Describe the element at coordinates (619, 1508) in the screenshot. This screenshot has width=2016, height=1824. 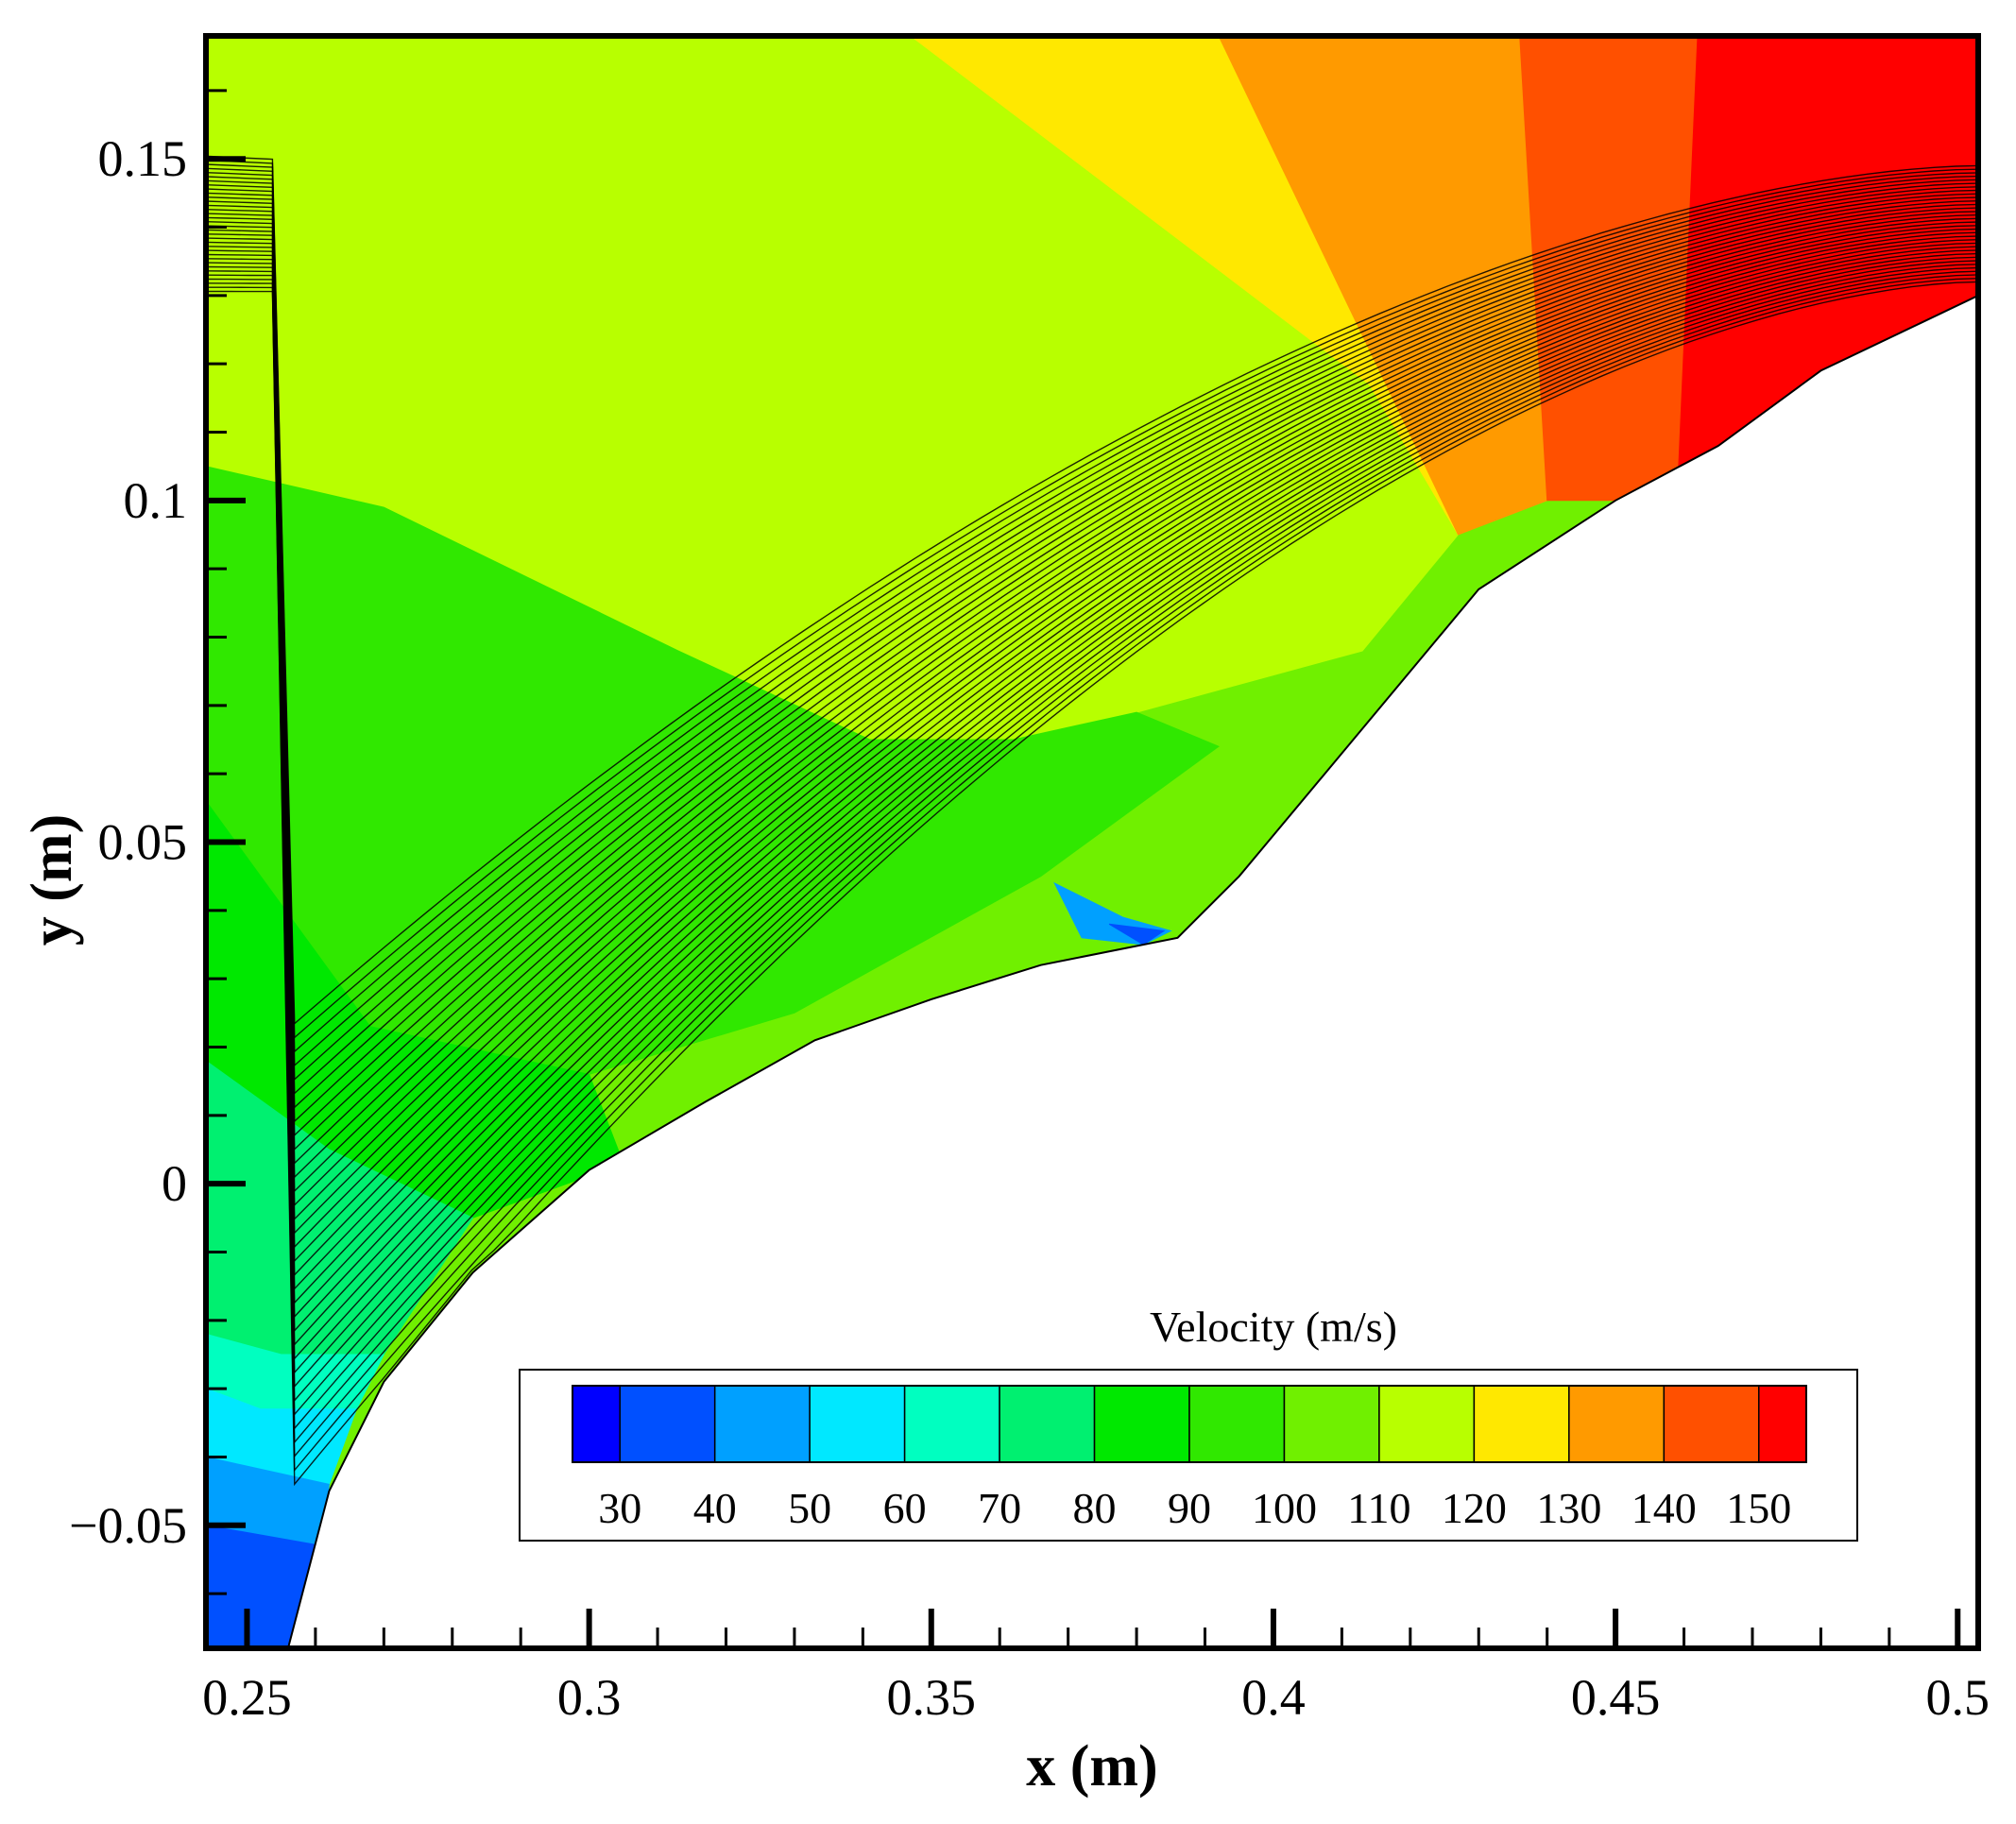
I see `colorbar-tick-label: 30` at that location.